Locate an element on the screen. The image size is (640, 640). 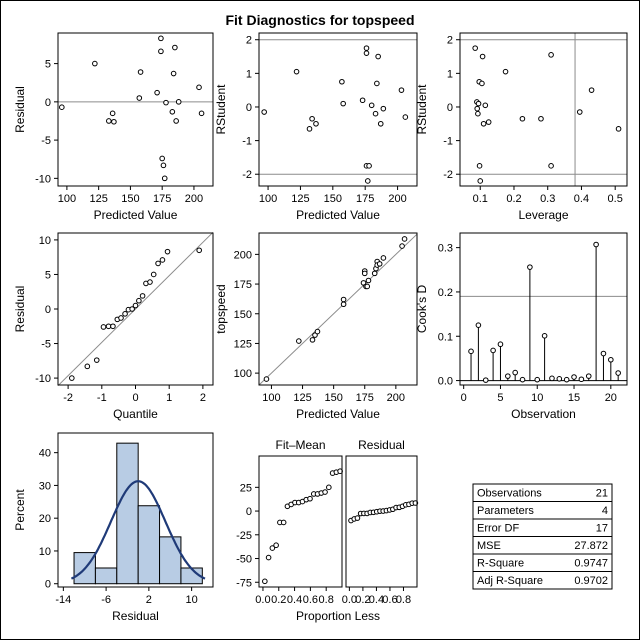
x-tick-label: 125 is located at coordinates (302, 398).